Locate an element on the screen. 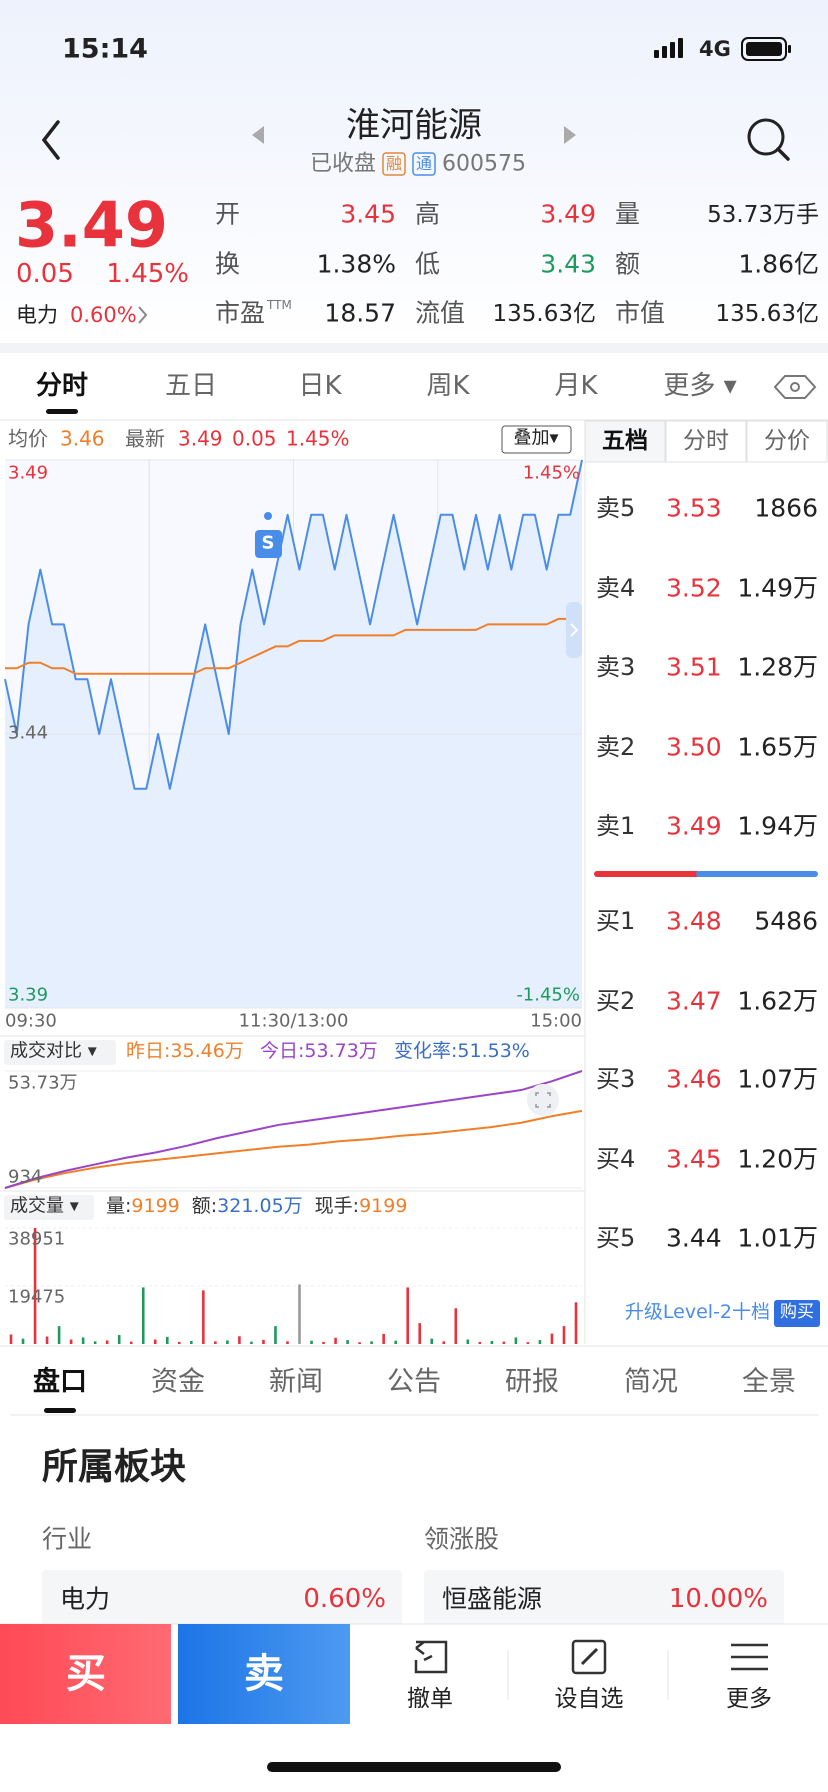 The image size is (828, 1792). book-tab: 分价 is located at coordinates (787, 440).